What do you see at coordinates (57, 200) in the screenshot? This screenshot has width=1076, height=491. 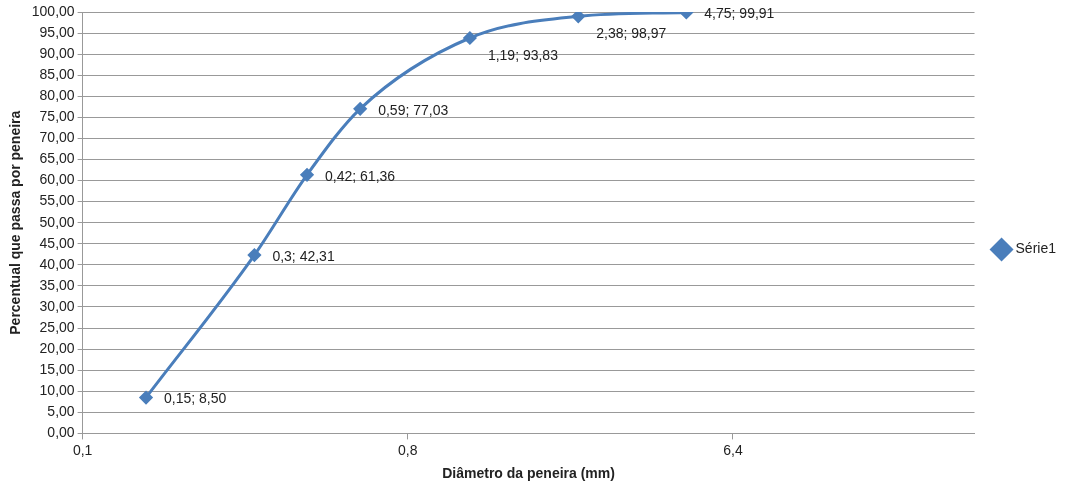 I see `y-tick-label: 55,00` at bounding box center [57, 200].